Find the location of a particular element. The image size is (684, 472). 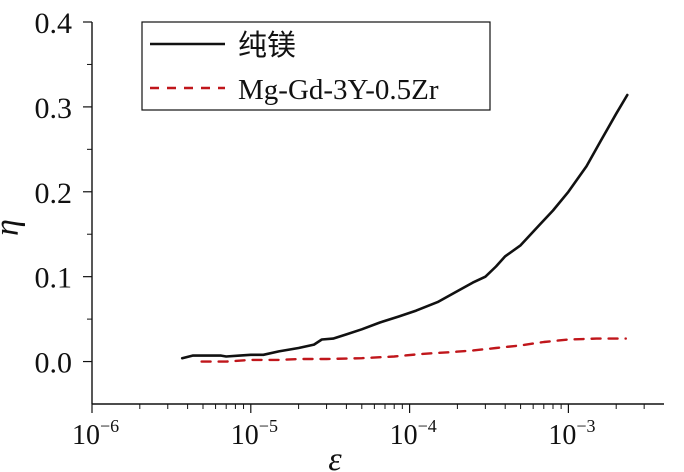

x-tick-label: 10⁻⁵ is located at coordinates (254, 433).